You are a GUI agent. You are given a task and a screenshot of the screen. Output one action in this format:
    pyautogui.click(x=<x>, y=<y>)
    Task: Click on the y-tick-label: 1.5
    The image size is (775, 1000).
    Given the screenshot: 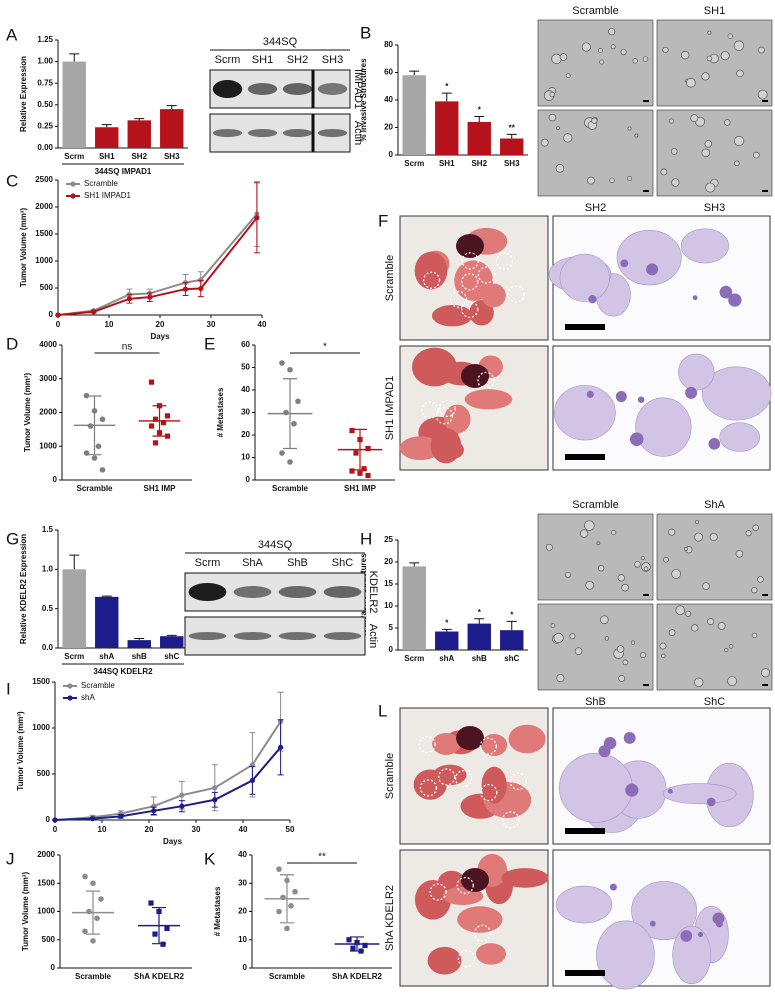 What is the action you would take?
    pyautogui.click(x=48, y=529)
    